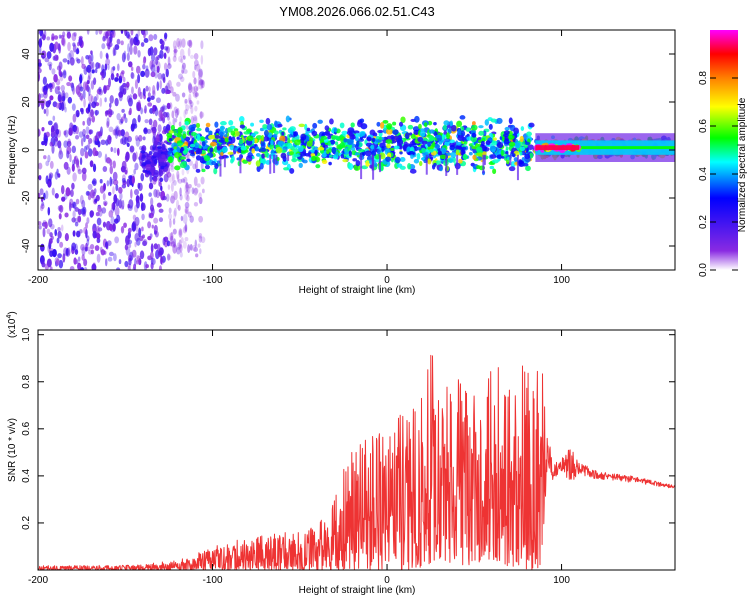  What do you see at coordinates (213, 580) in the screenshot?
I see `snr-x-label: -100` at bounding box center [213, 580].